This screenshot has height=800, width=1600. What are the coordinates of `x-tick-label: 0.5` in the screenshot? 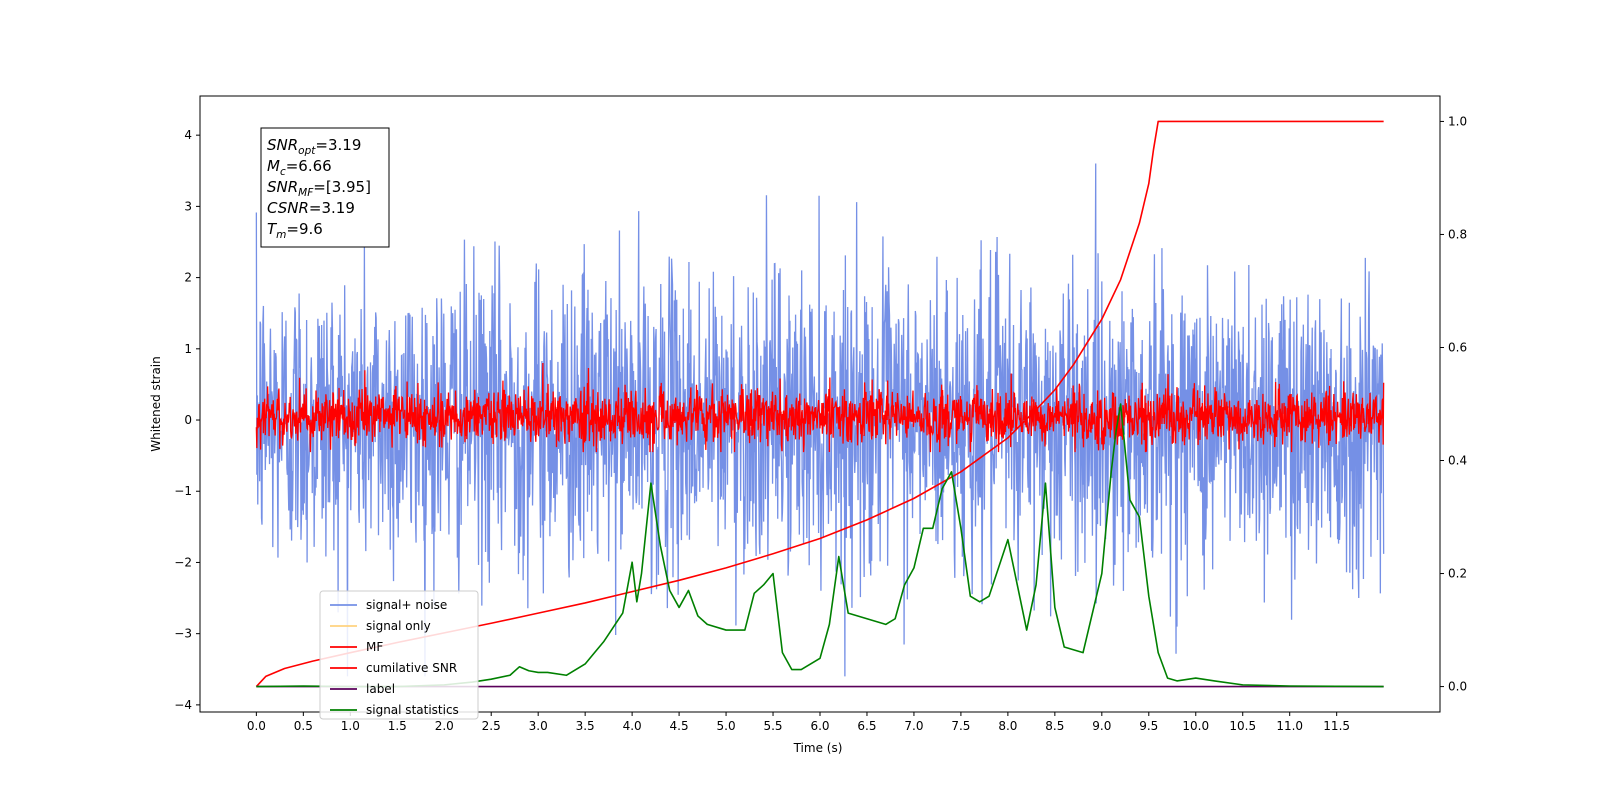 It's located at (303, 726).